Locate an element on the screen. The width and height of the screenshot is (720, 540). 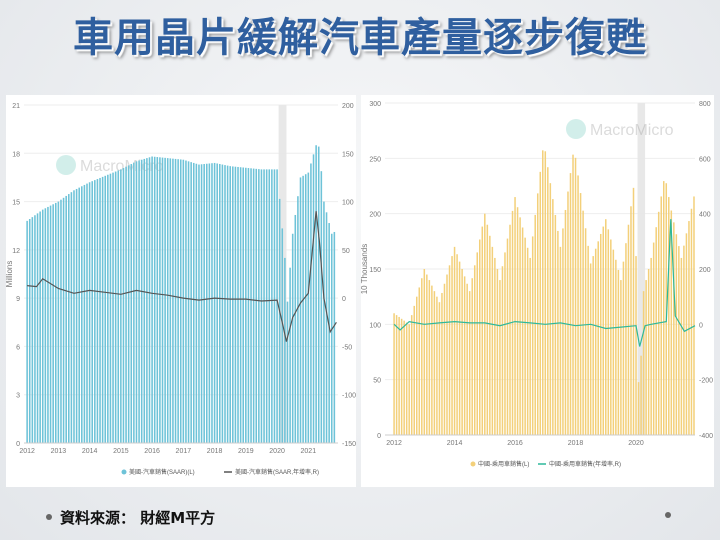
cn-x-tick-label: 2018 is located at coordinates (576, 443).